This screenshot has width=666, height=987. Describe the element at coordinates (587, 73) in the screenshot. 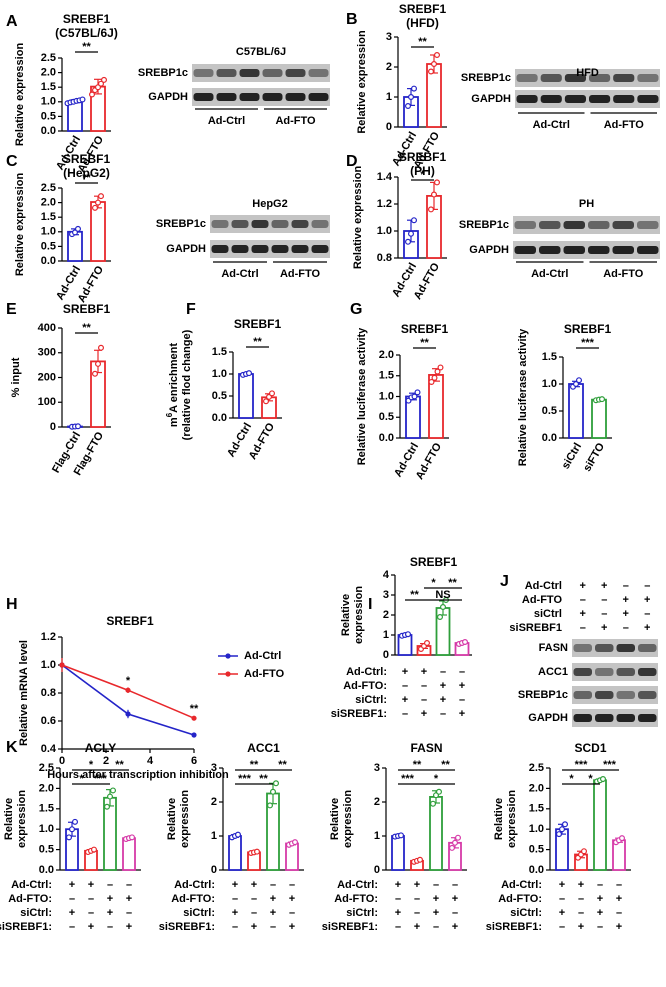

I see `blot-title: HFD` at that location.